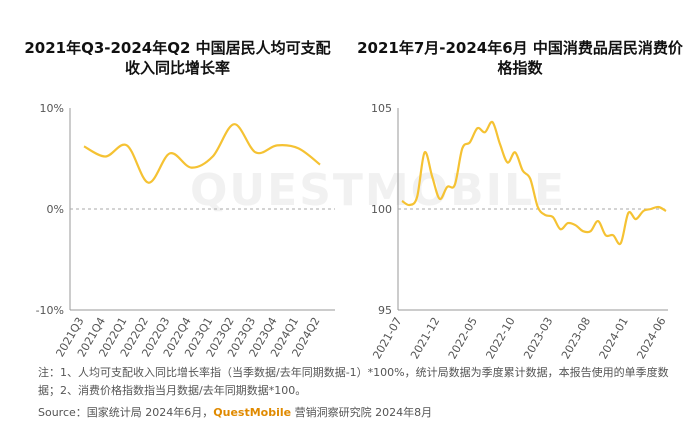 The width and height of the screenshot is (700, 432). Describe the element at coordinates (362, 412) in the screenshot. I see `source-suffix: 营销洞察研究院 2024年8月` at that location.